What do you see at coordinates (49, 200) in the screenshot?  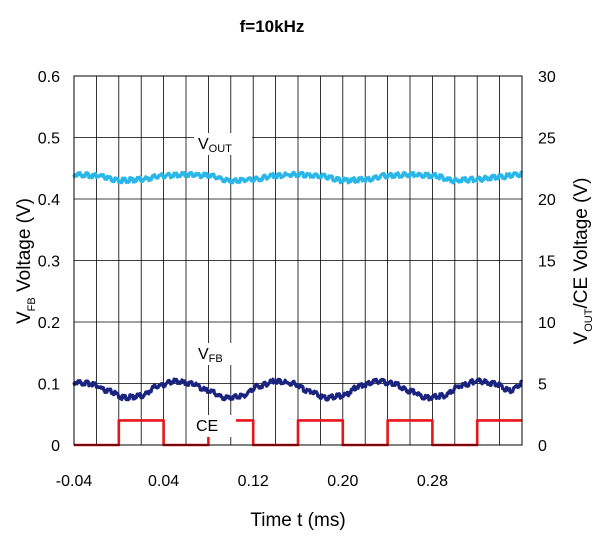 I see `y-left-tick-label: 0.4` at bounding box center [49, 200].